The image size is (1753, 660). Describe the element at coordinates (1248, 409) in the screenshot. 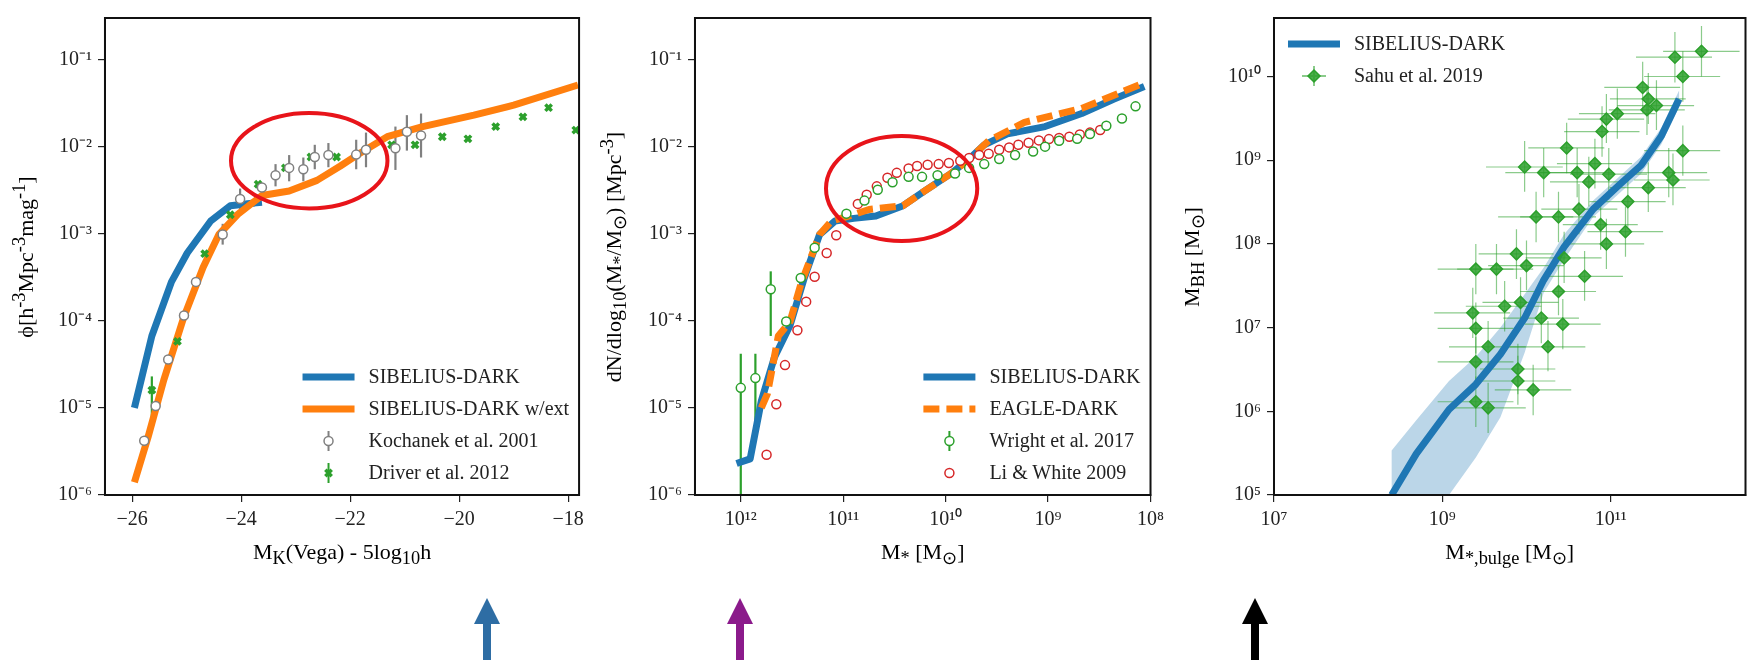

I see `y-tick-label: 10⁶` at that location.